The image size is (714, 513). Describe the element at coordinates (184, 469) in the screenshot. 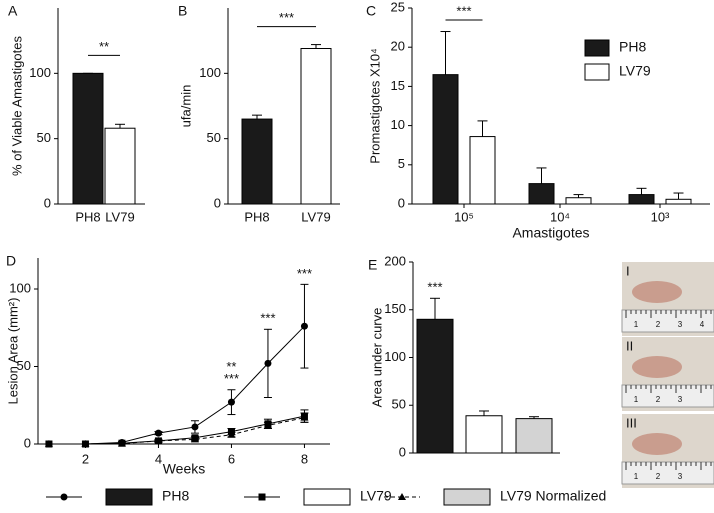

I see `x-axis-label: Weeks` at that location.